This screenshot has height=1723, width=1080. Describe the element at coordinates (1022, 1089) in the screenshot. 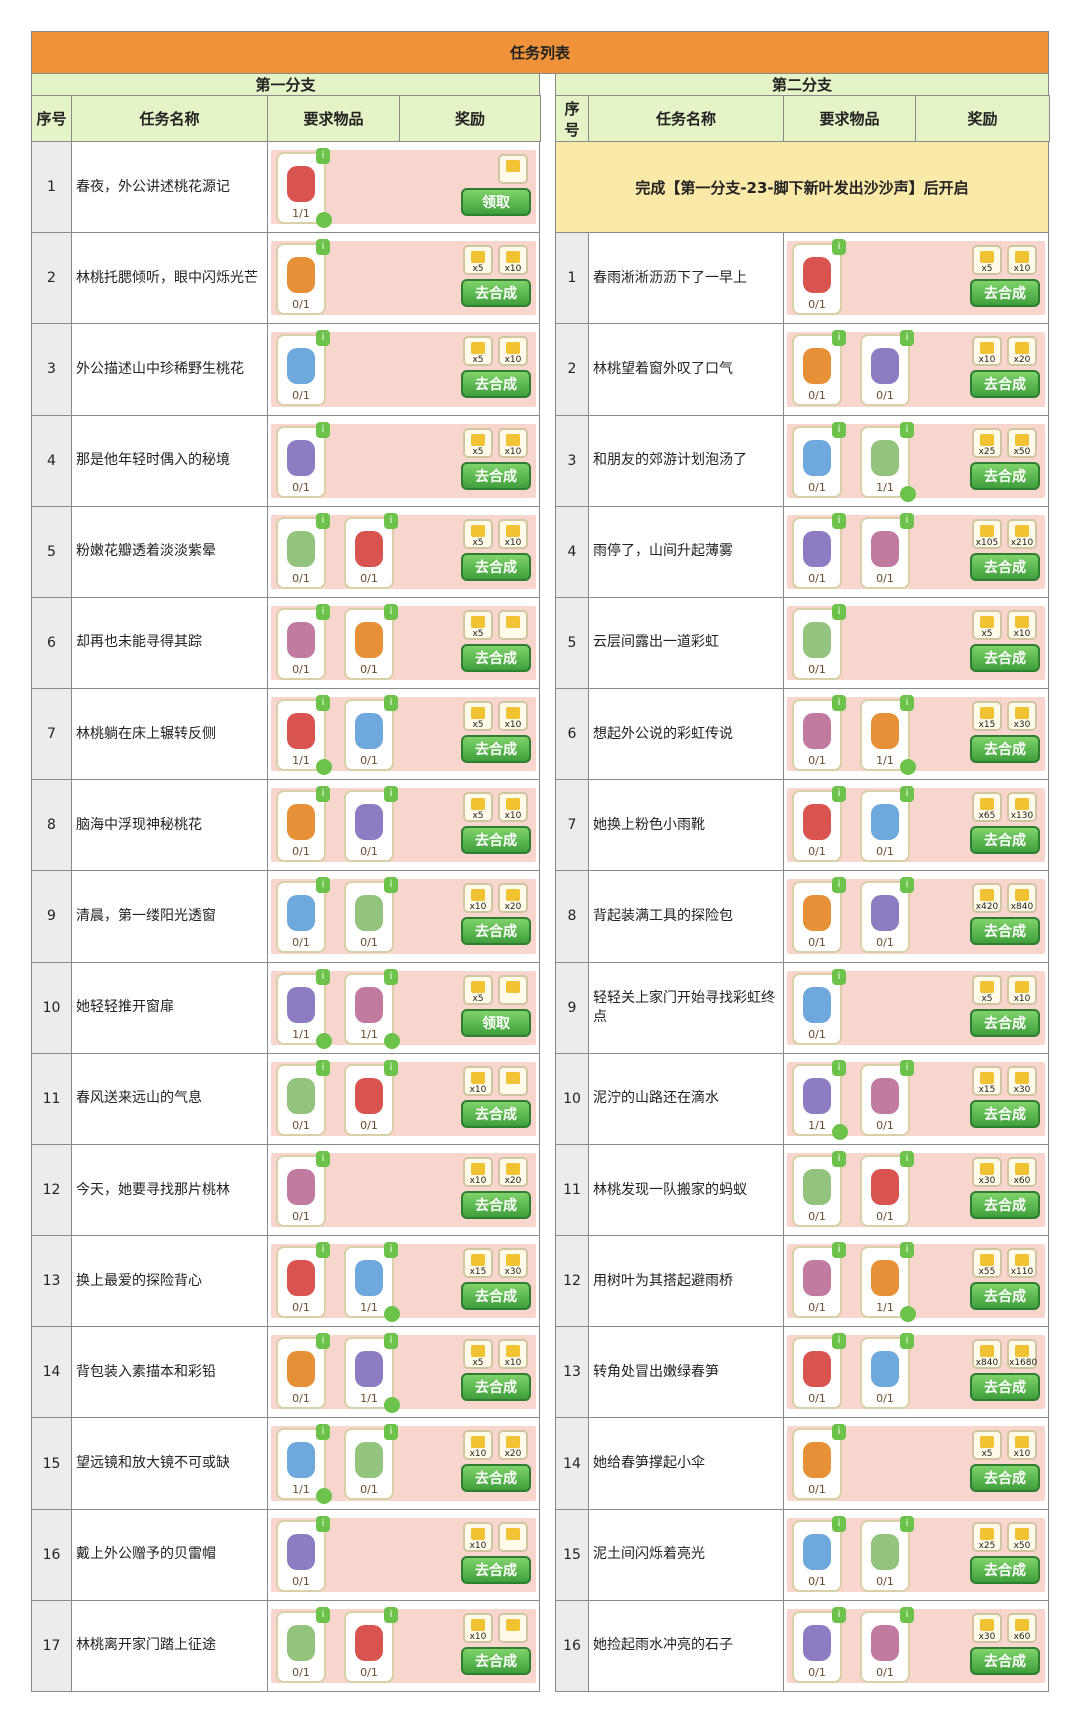

I see `reward-amount: x30` at that location.